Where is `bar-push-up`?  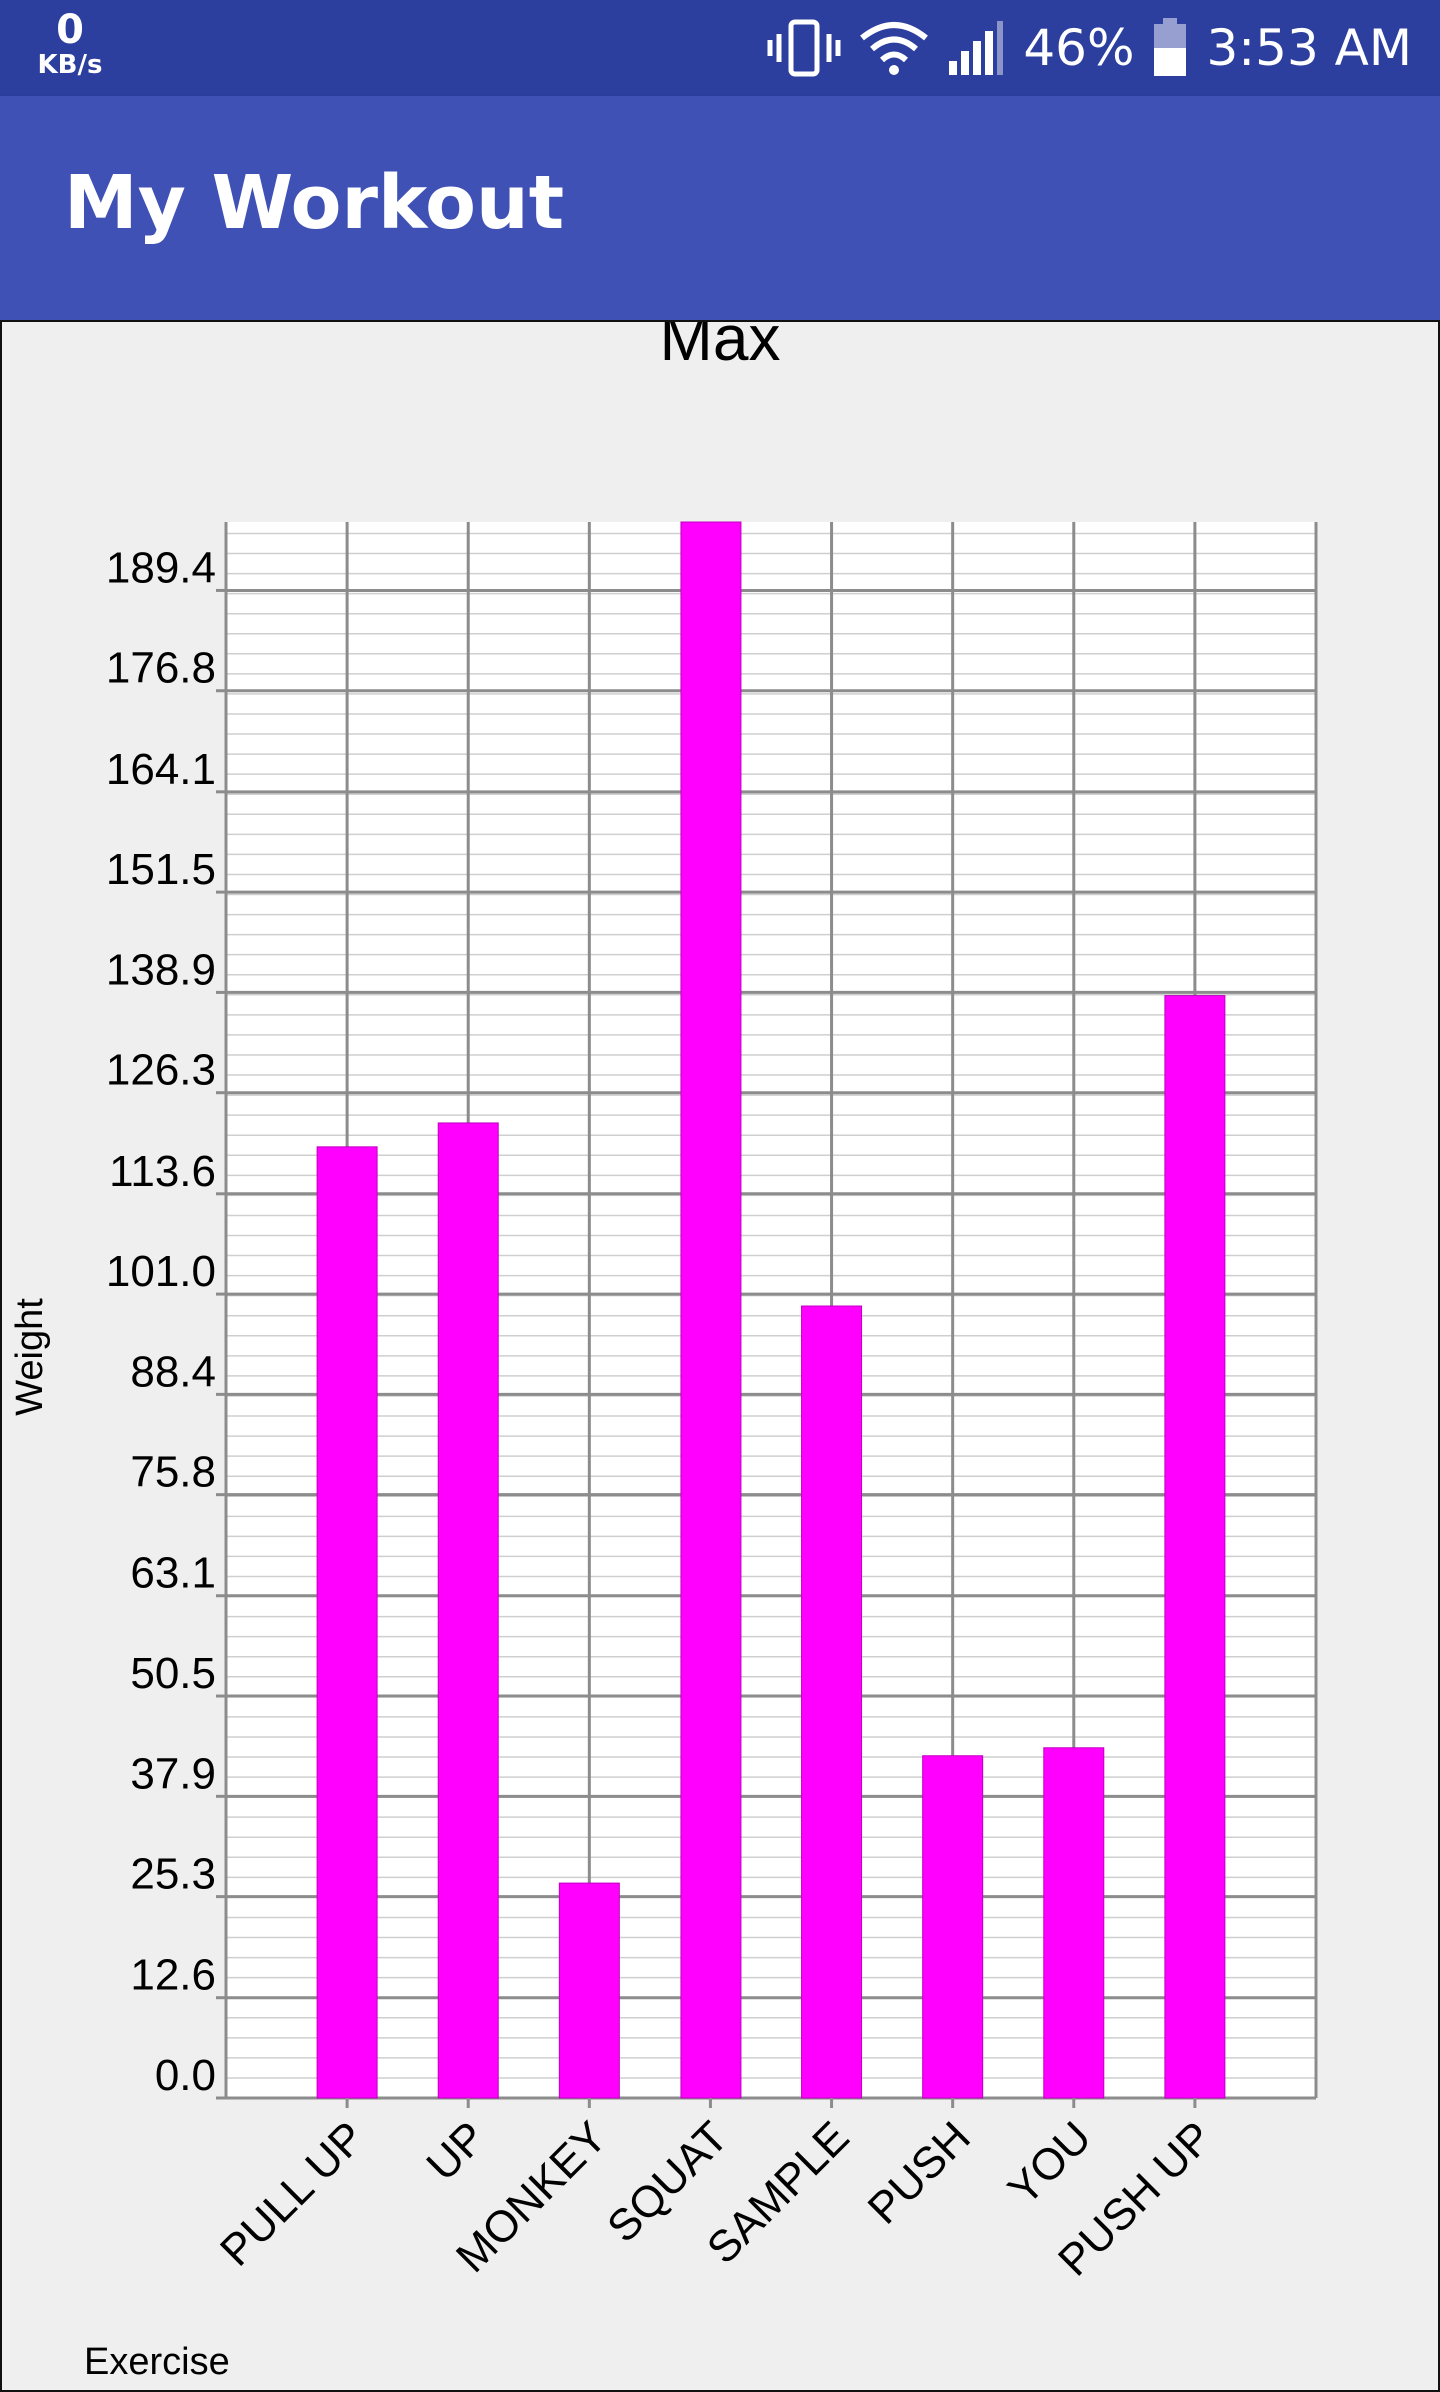 bar-push-up is located at coordinates (1195, 1547).